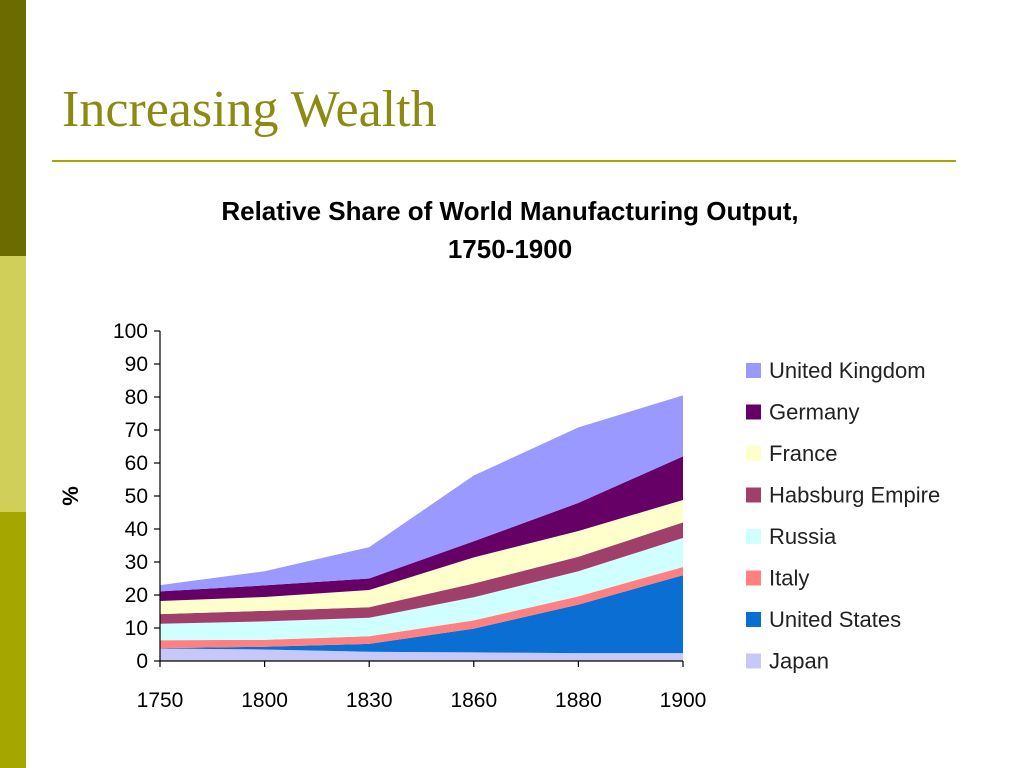  I want to click on area-france, so click(421, 557).